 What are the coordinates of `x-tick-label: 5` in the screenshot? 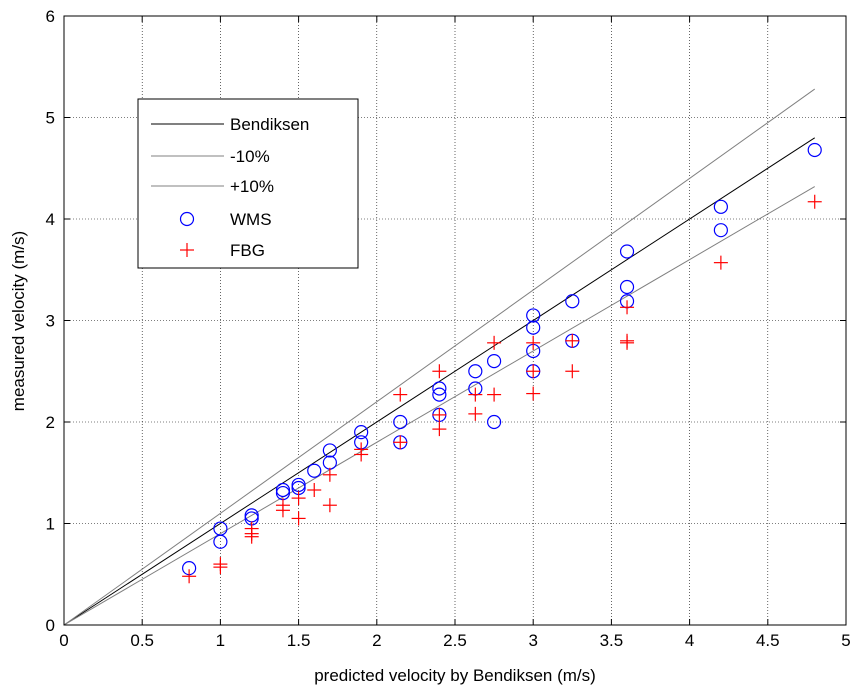 It's located at (845, 640).